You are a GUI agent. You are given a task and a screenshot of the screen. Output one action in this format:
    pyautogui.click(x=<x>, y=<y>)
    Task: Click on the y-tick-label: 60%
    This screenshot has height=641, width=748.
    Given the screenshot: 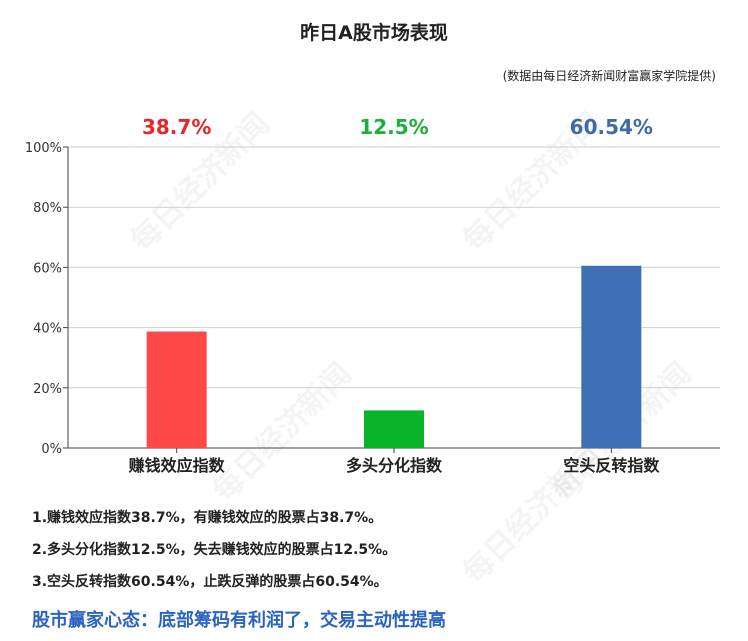 What is the action you would take?
    pyautogui.click(x=47, y=268)
    